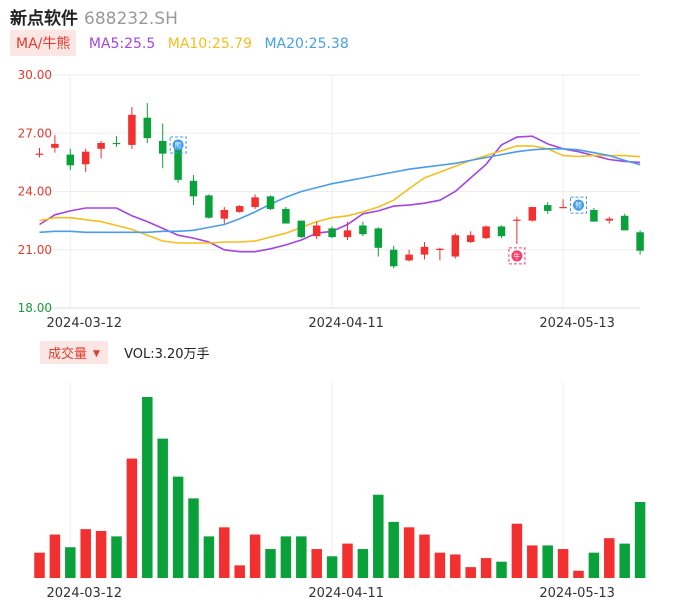 This screenshot has height=606, width=686. Describe the element at coordinates (35, 308) in the screenshot. I see `y-tick-label: 18.00` at that location.